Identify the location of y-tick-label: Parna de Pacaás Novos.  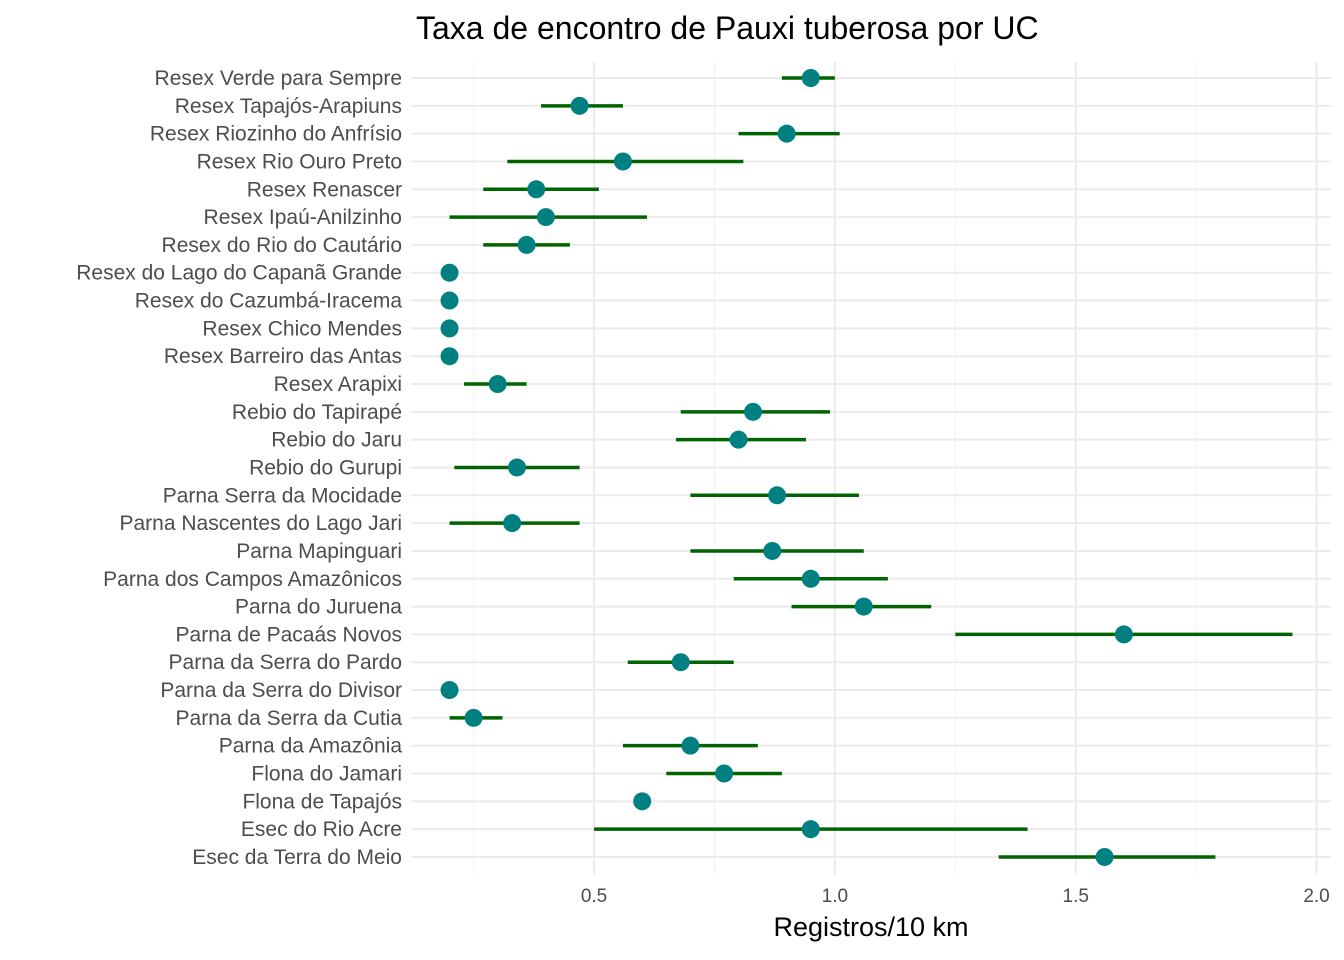
(289, 634).